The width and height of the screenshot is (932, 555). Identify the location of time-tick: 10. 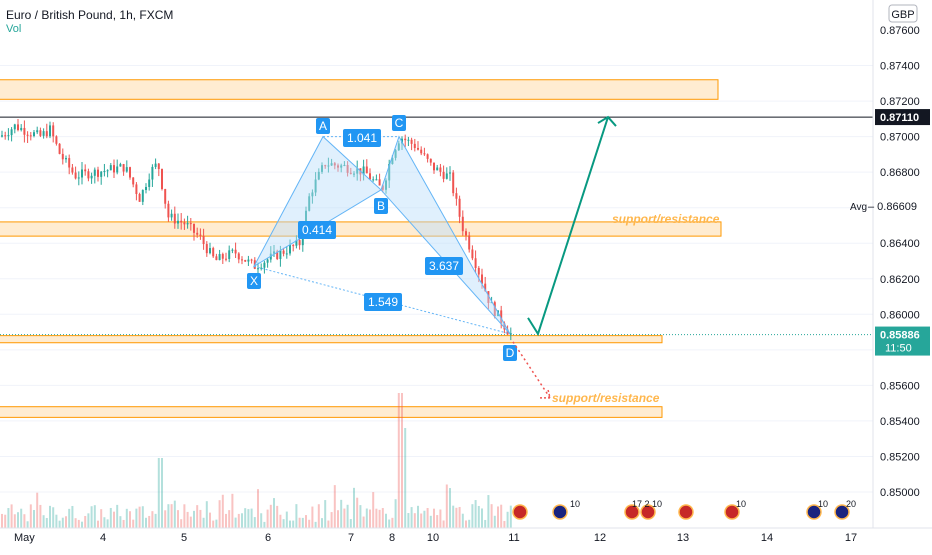
(433, 538).